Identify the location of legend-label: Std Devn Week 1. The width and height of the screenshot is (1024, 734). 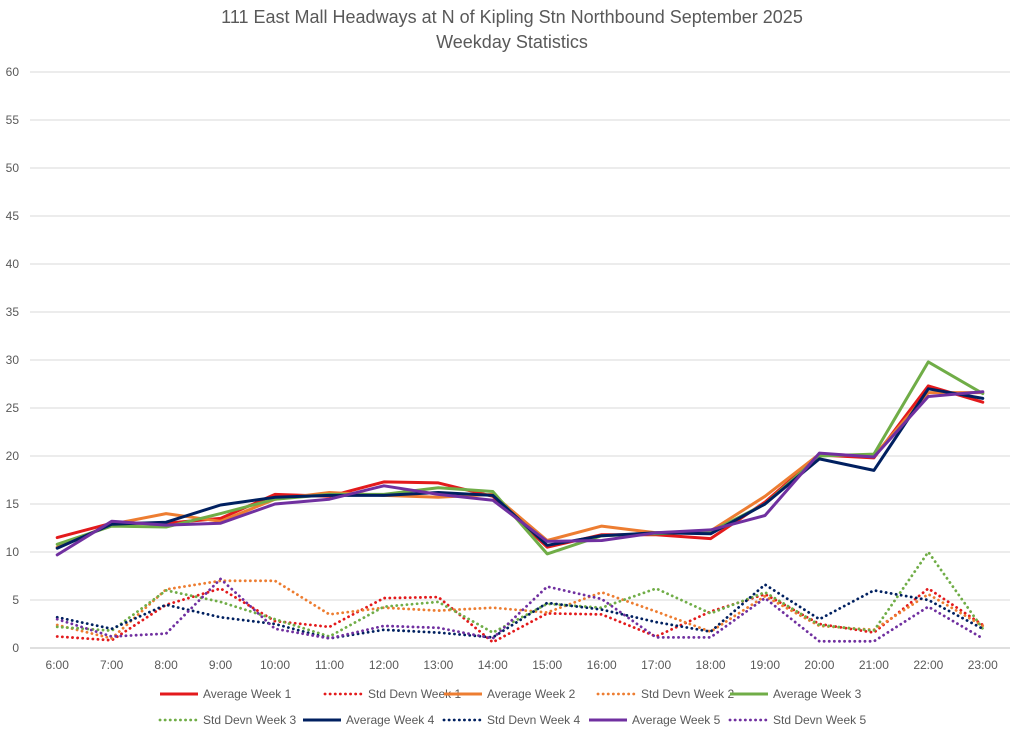
(414, 694).